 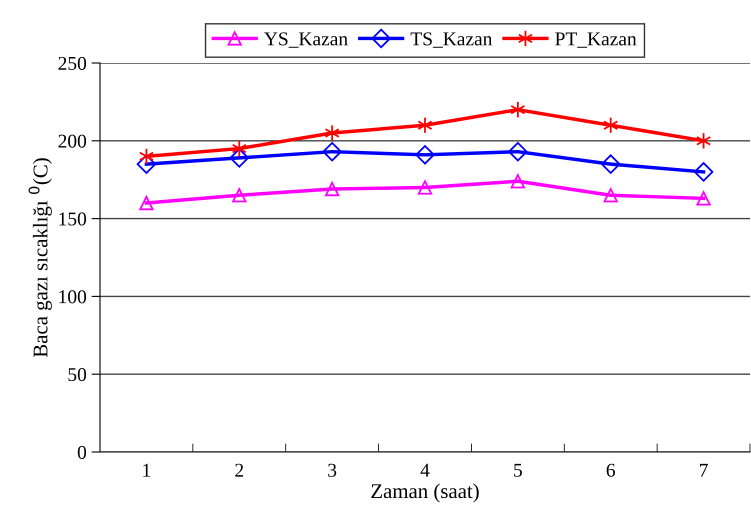 I want to click on x-tick-label: 2, so click(x=239, y=470).